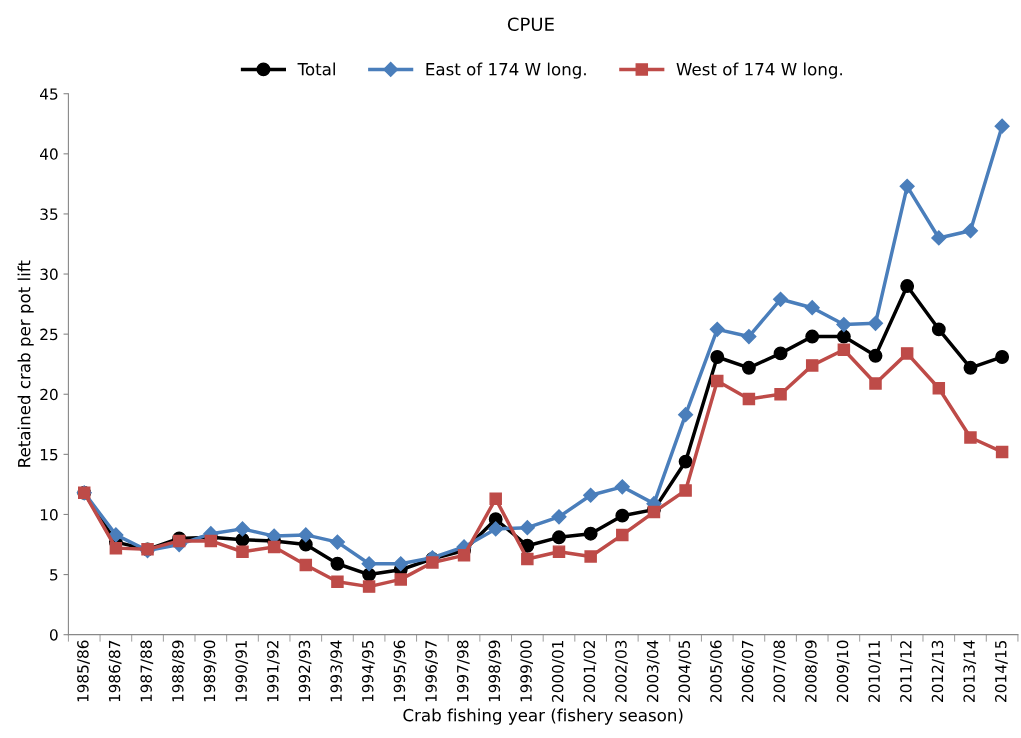 This screenshot has height=738, width=1021. What do you see at coordinates (811, 671) in the screenshot?
I see `x-tick-label: 2008/09` at bounding box center [811, 671].